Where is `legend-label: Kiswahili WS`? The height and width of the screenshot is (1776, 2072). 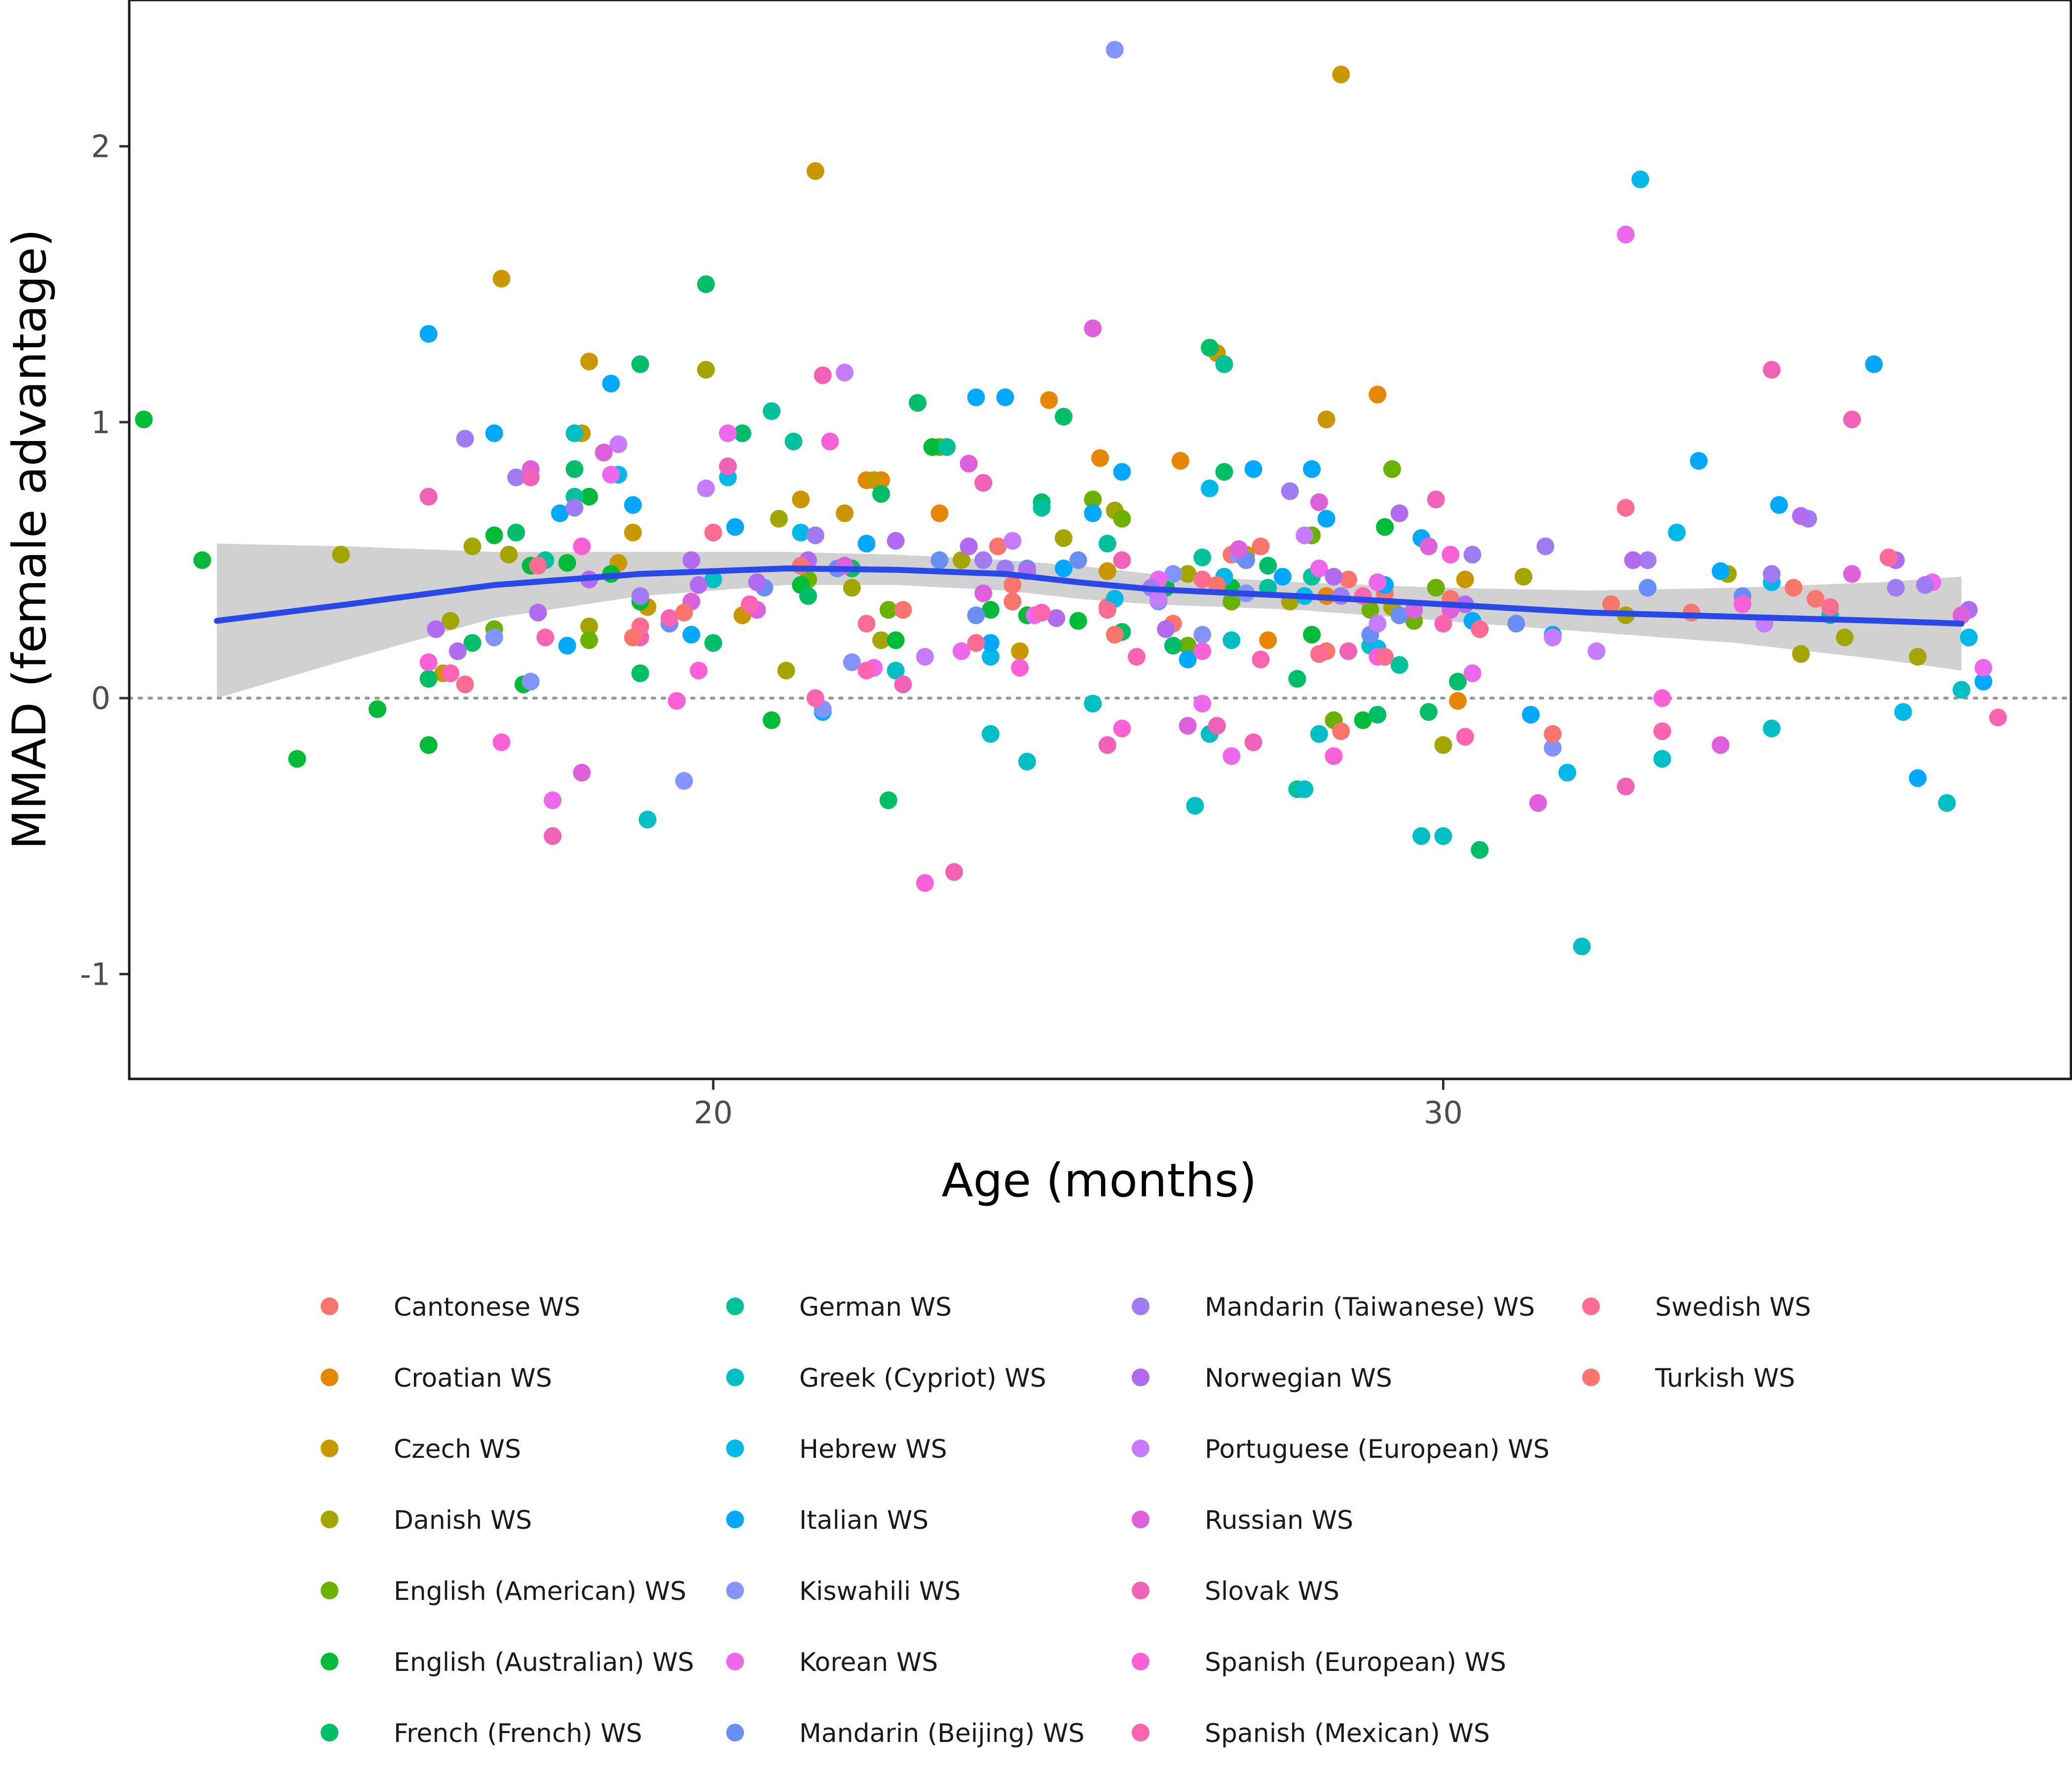 legend-label: Kiswahili WS is located at coordinates (880, 1592).